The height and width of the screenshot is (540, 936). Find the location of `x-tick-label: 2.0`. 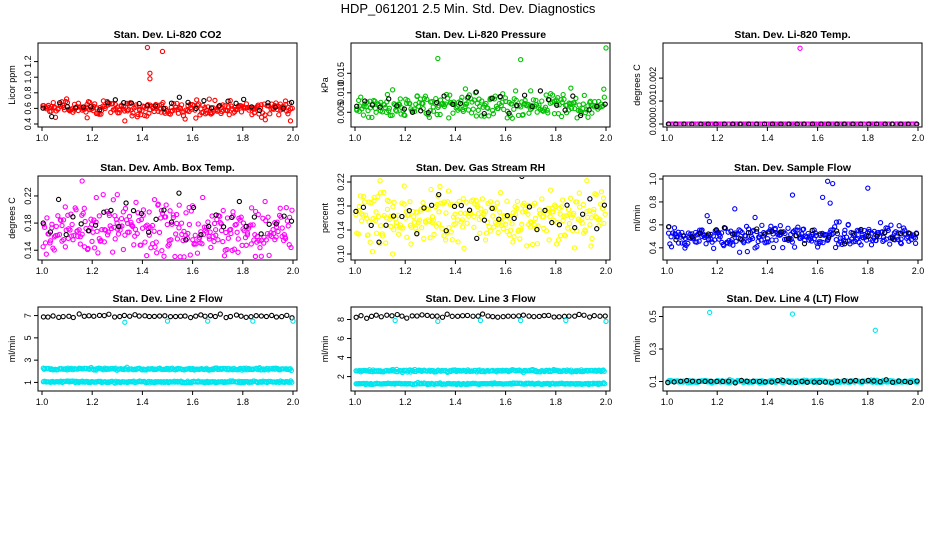

x-tick-label: 2.0 is located at coordinates (293, 402).